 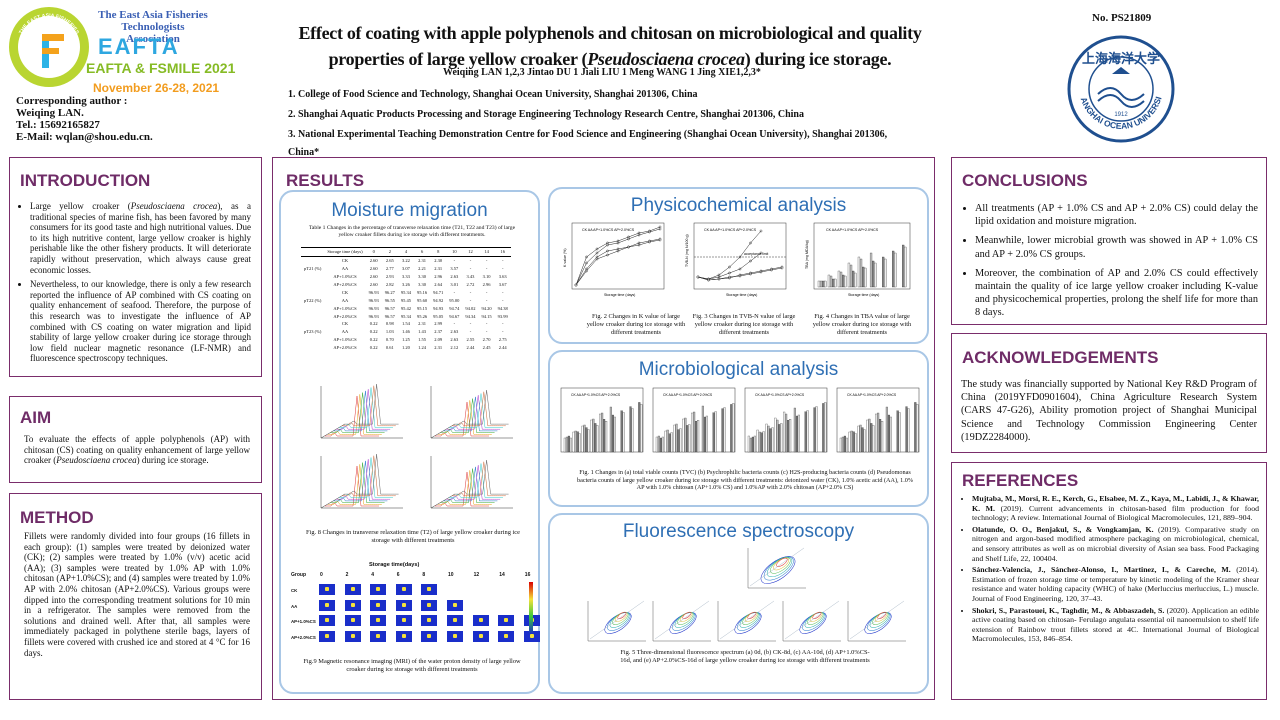 I want to click on table-cell: 2.44, so click(x=502, y=348).